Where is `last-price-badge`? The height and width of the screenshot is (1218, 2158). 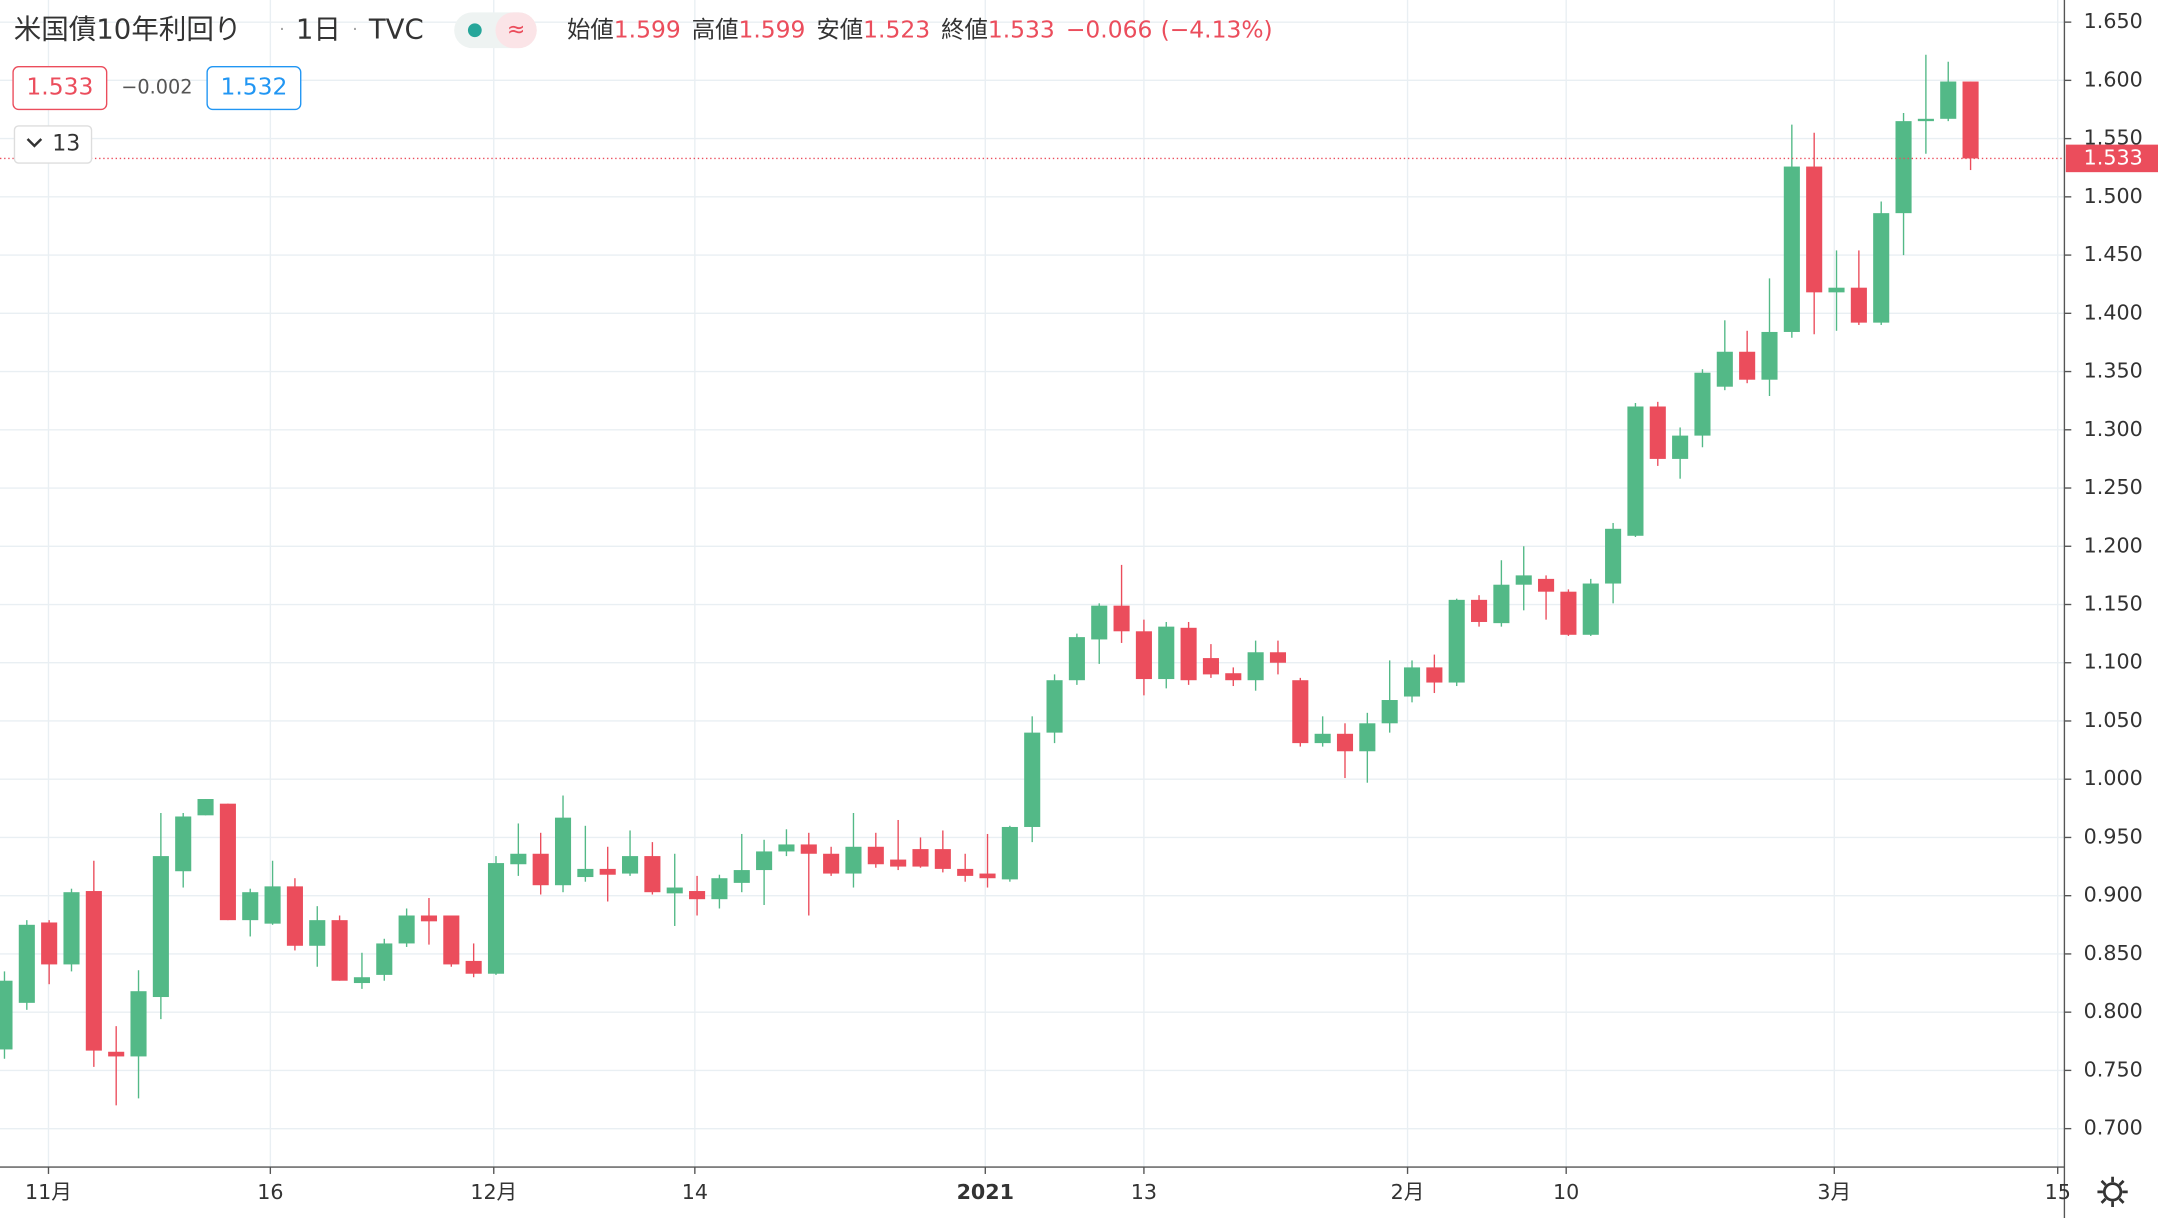
last-price-badge is located at coordinates (2111, 158).